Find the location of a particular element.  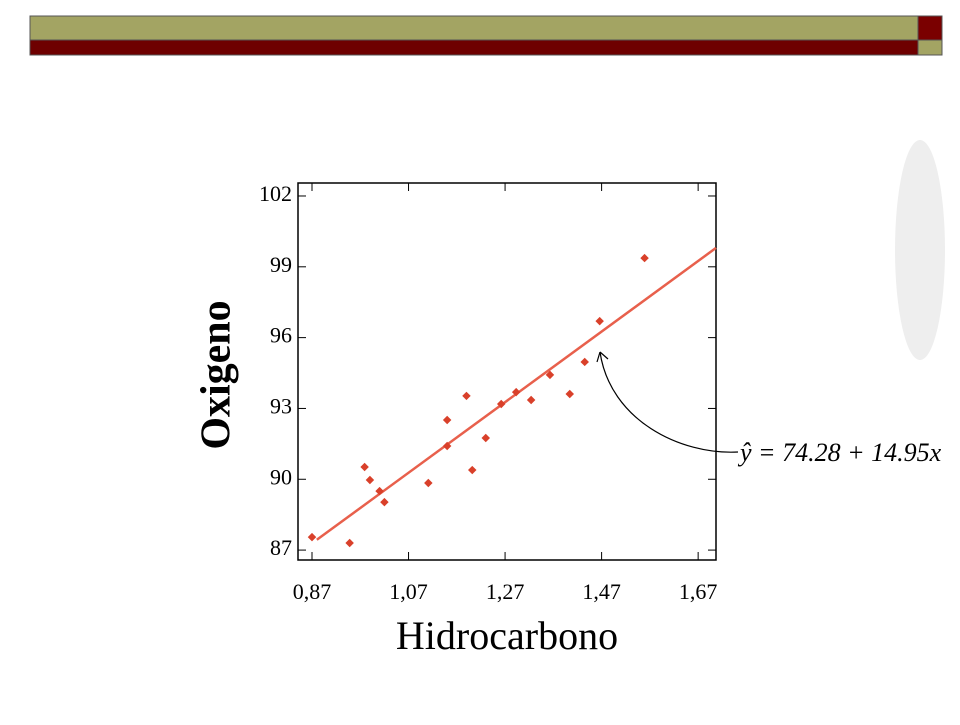

annotation-arrow is located at coordinates (669, 402).